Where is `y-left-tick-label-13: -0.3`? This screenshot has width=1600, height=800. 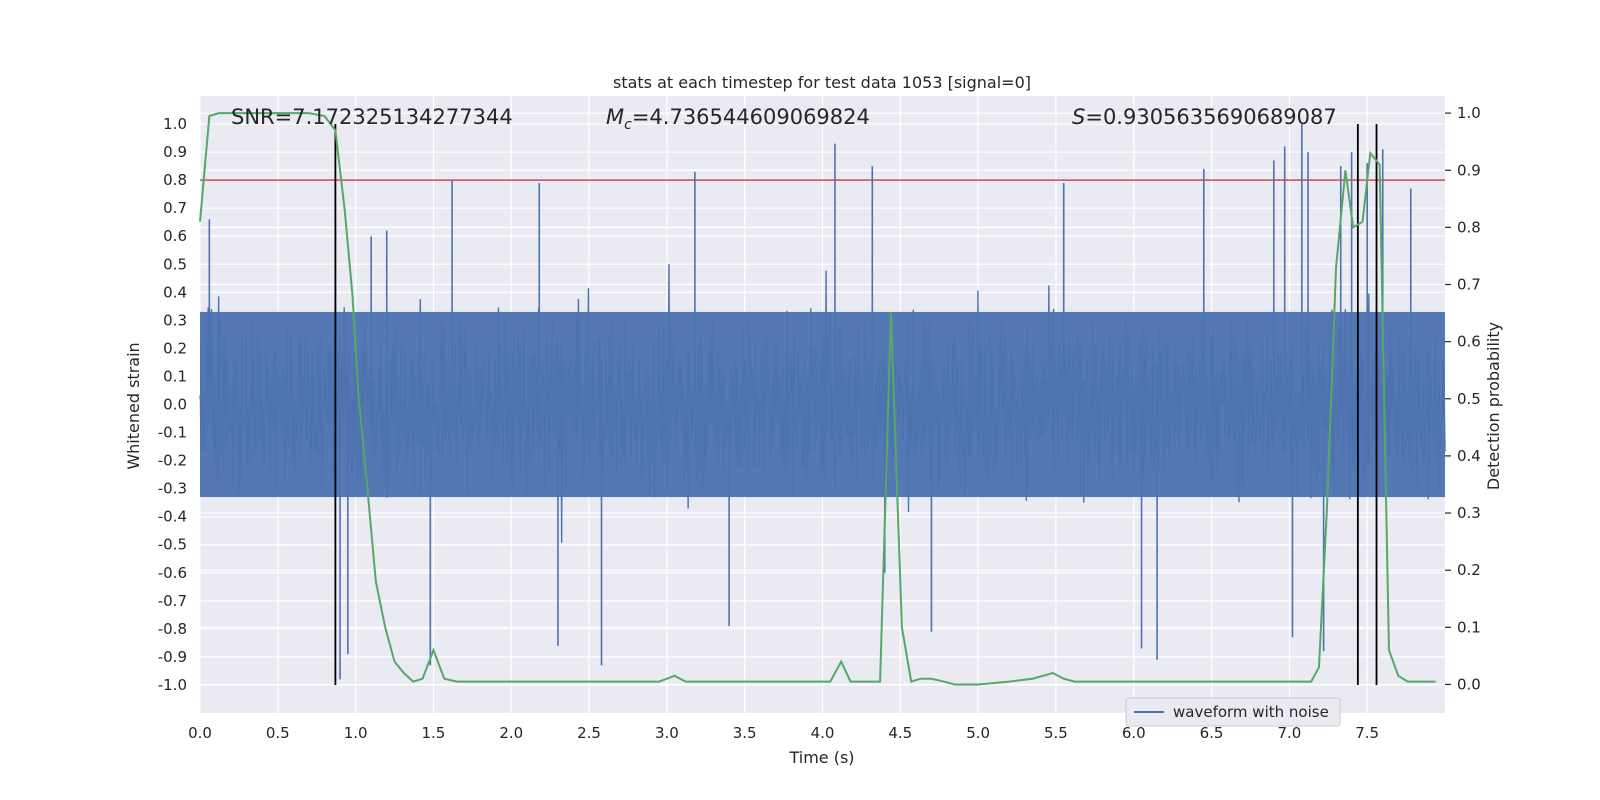 y-left-tick-label-13: -0.3 is located at coordinates (172, 489).